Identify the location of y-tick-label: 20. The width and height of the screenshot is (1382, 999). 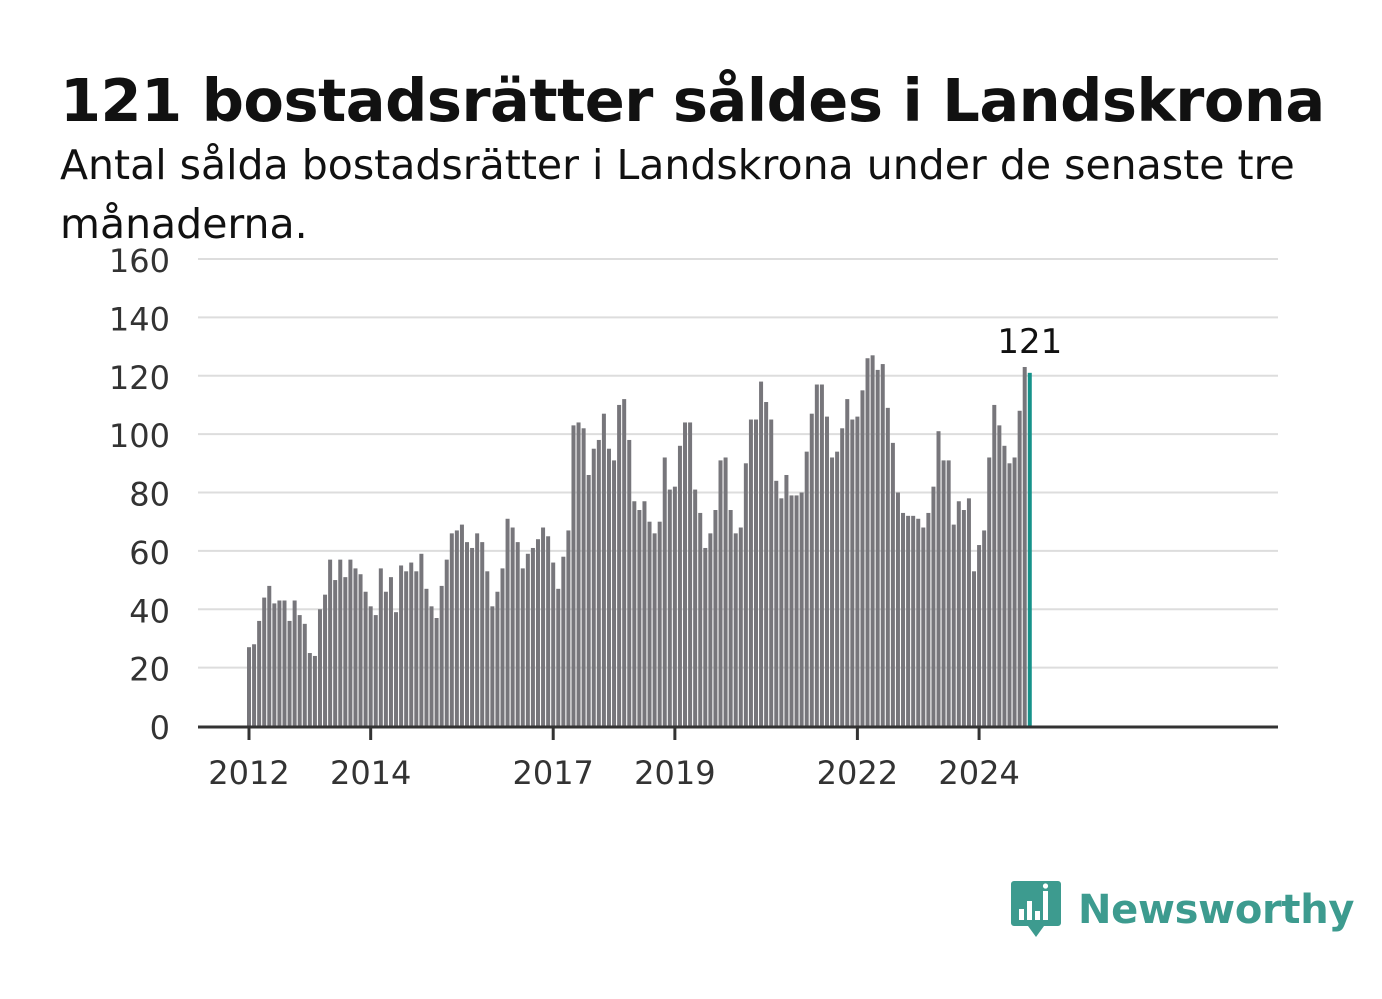
(149, 670).